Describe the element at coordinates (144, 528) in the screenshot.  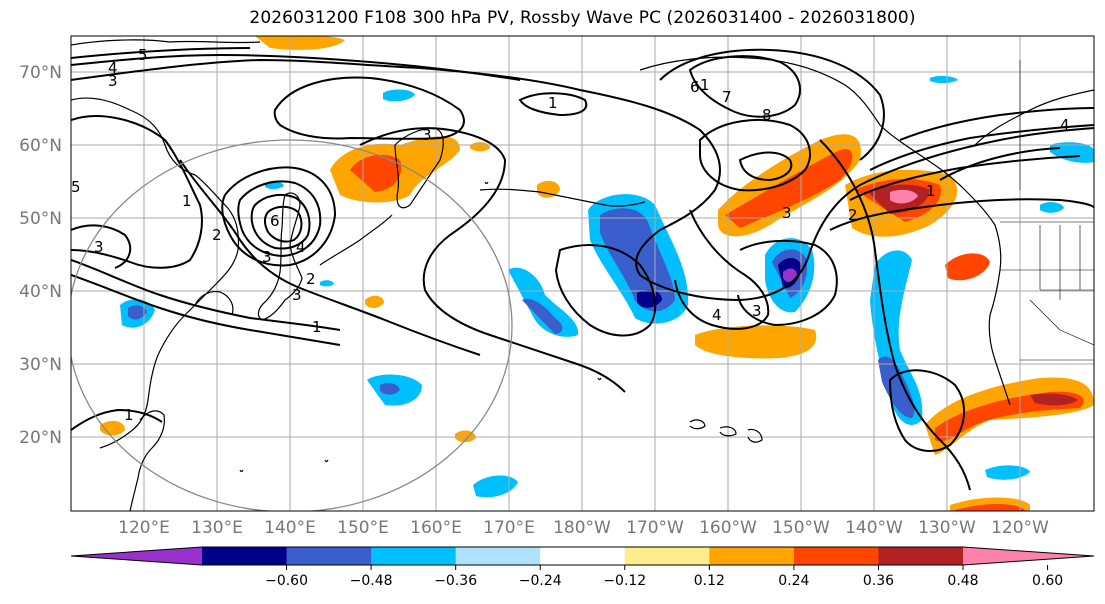
I see `lon-label: 120°E` at that location.